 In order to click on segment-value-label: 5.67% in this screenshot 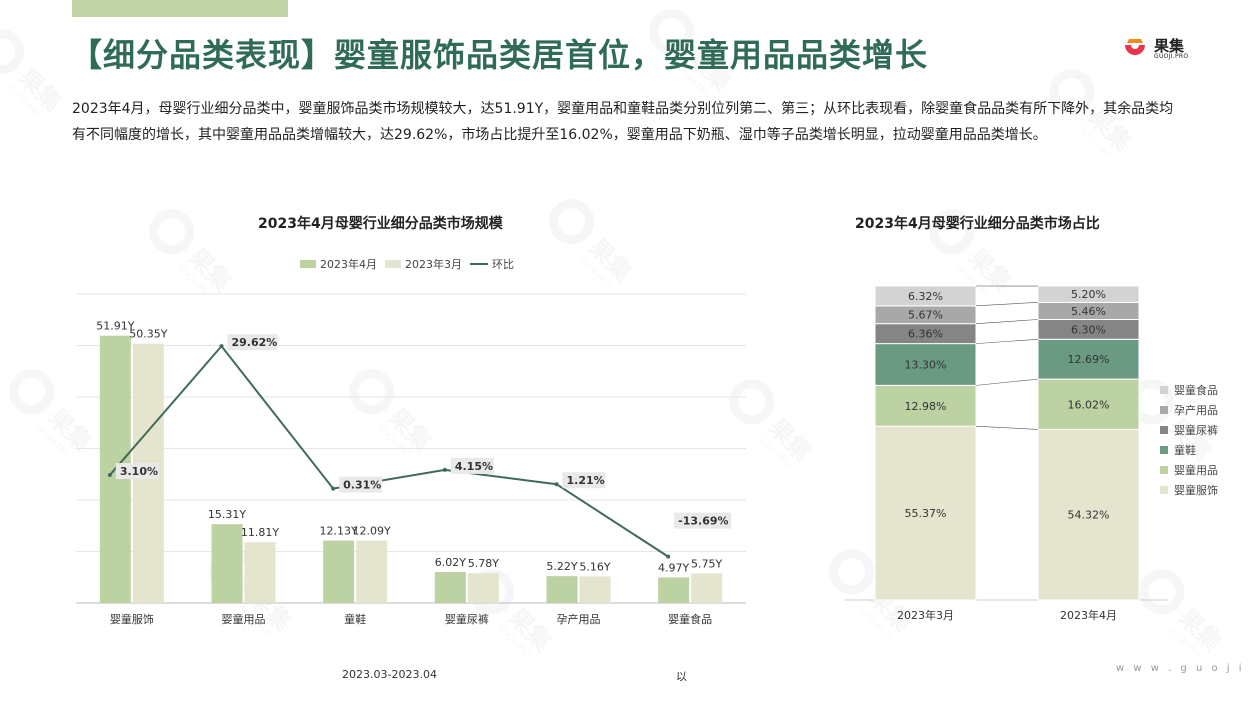, I will do `click(925, 315)`.